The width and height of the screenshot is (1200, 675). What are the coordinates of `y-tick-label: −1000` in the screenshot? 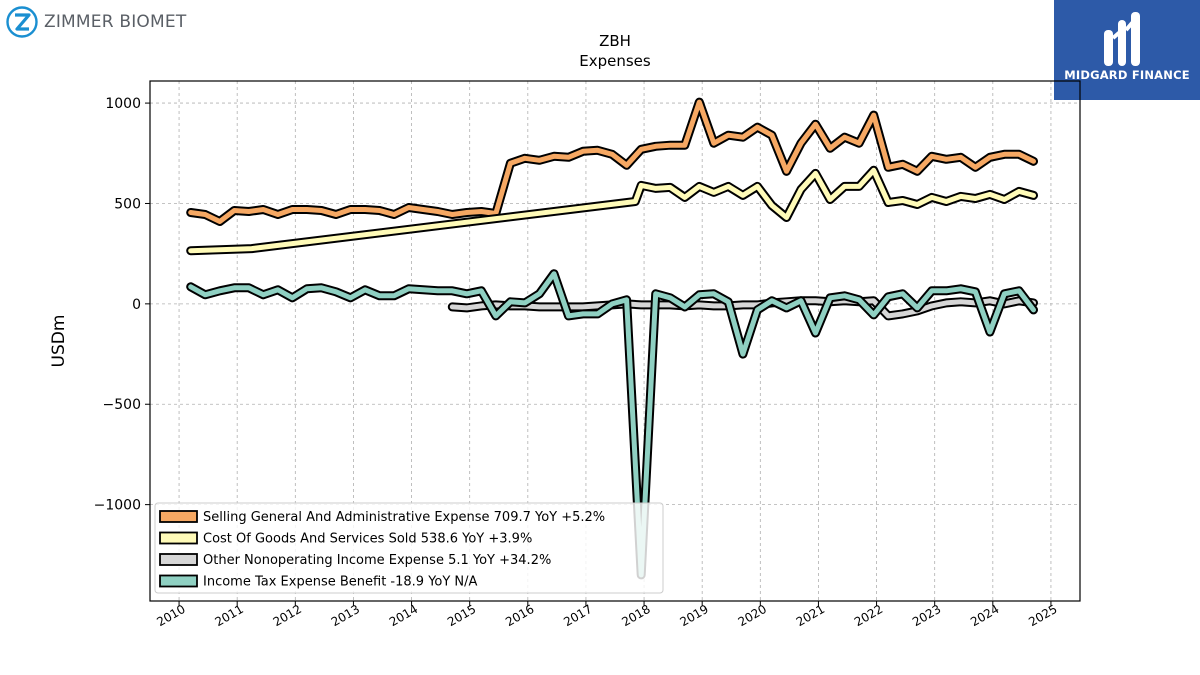 It's located at (117, 506).